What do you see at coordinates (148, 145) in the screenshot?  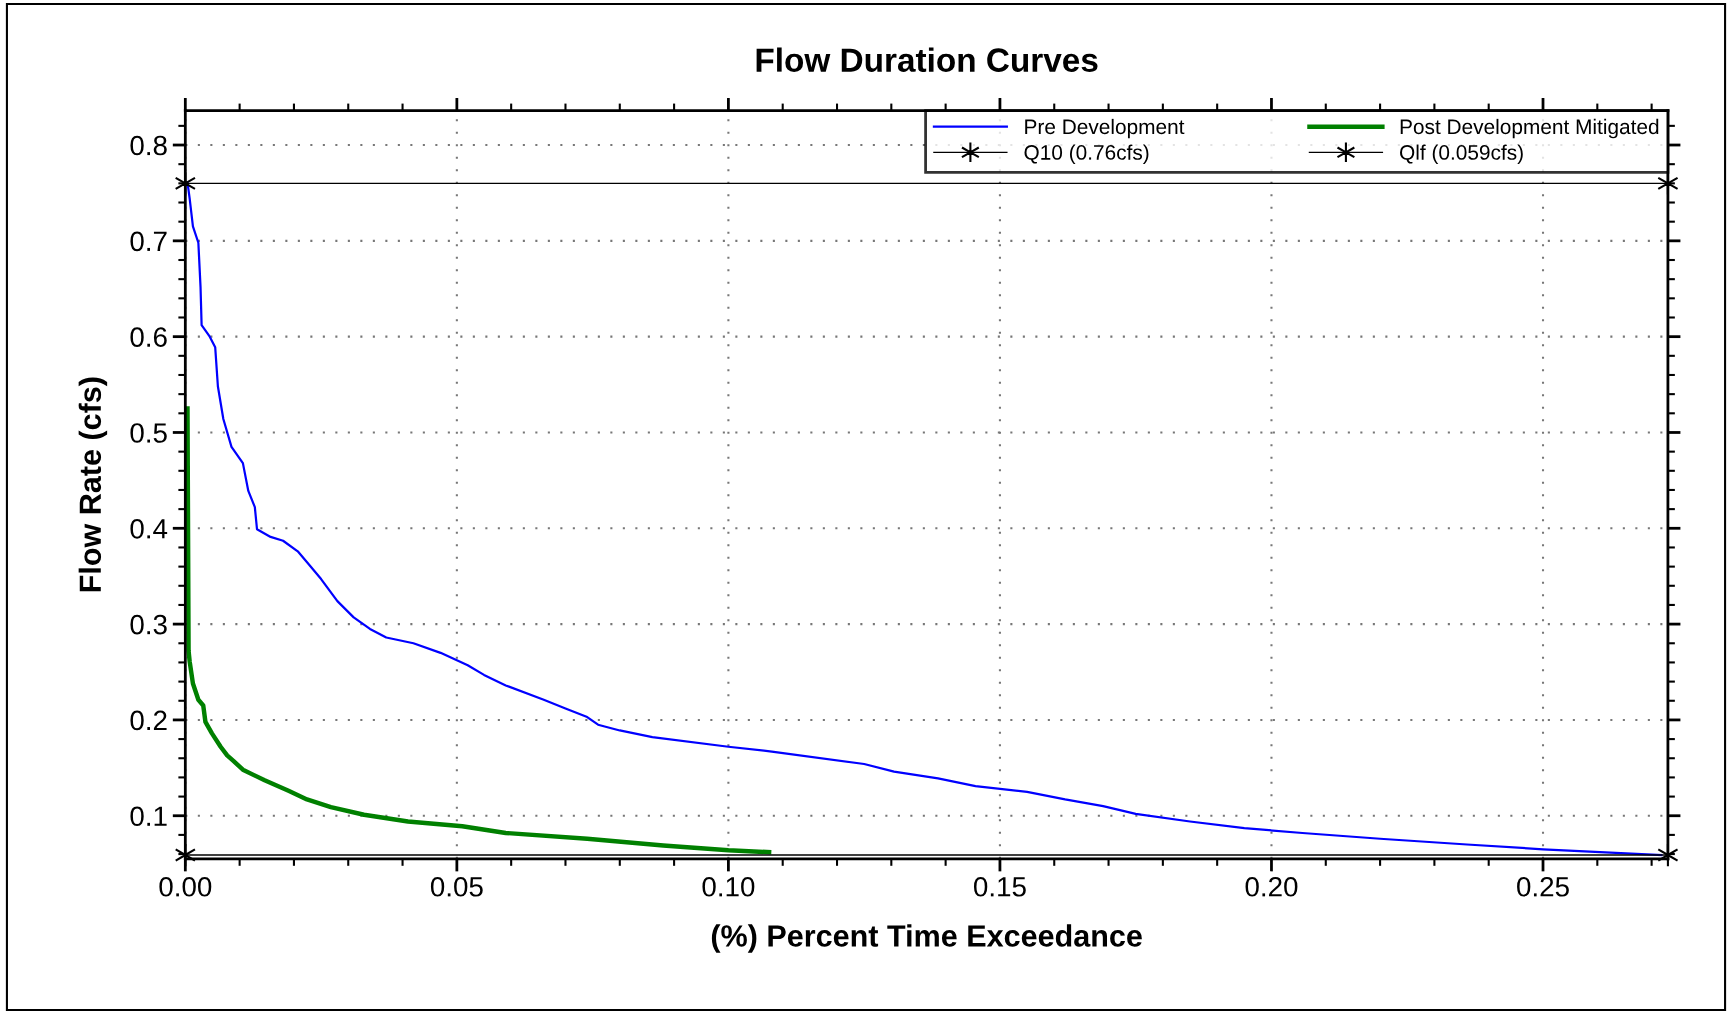 I see `y-tick-label: 0.8` at bounding box center [148, 145].